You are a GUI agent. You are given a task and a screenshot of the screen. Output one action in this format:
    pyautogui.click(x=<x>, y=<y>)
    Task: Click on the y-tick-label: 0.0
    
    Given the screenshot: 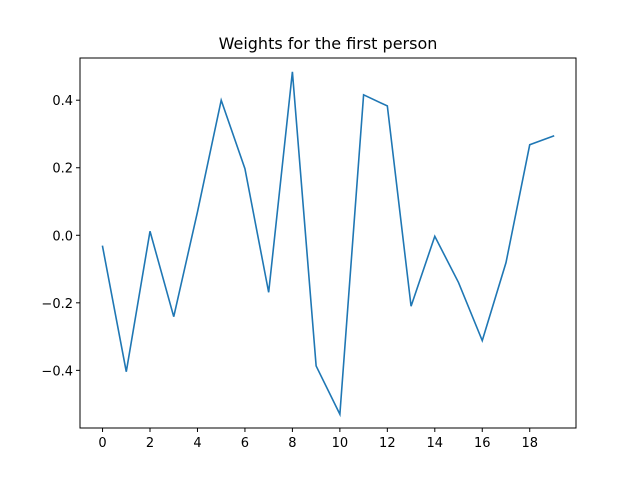 What is the action you would take?
    pyautogui.click(x=62, y=236)
    